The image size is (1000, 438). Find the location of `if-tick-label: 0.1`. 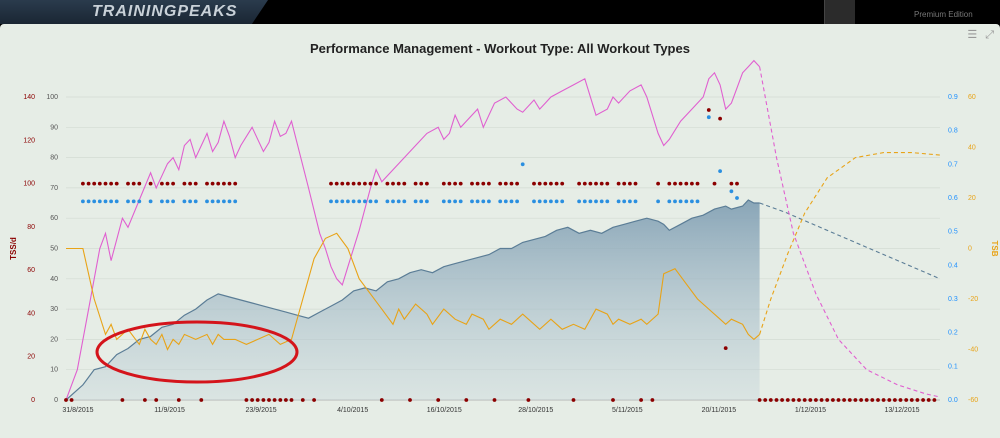

if-tick-label: 0.1 is located at coordinates (953, 366).